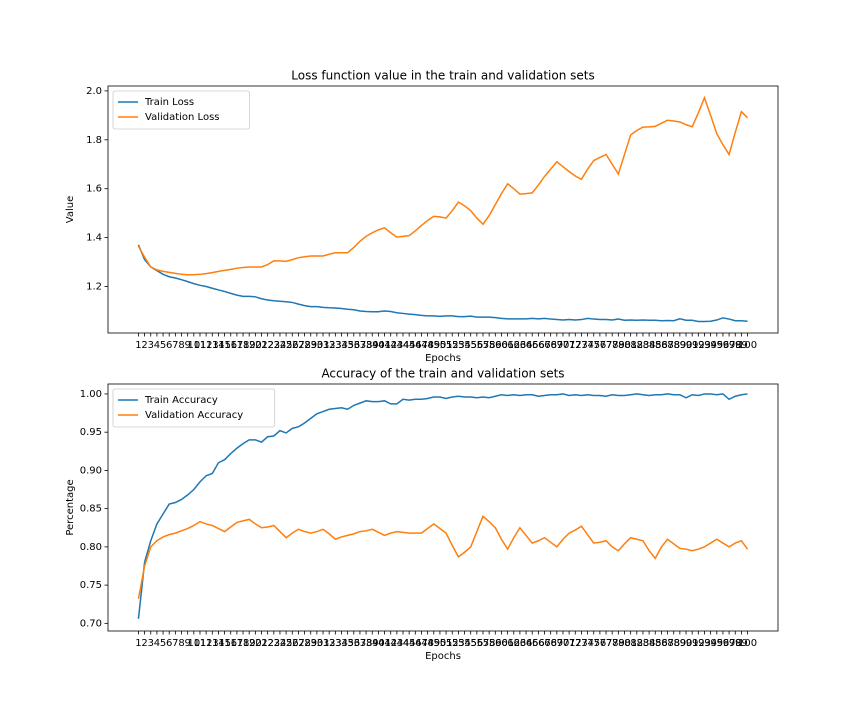  I want to click on x-tick-label: 93, so click(704, 345).